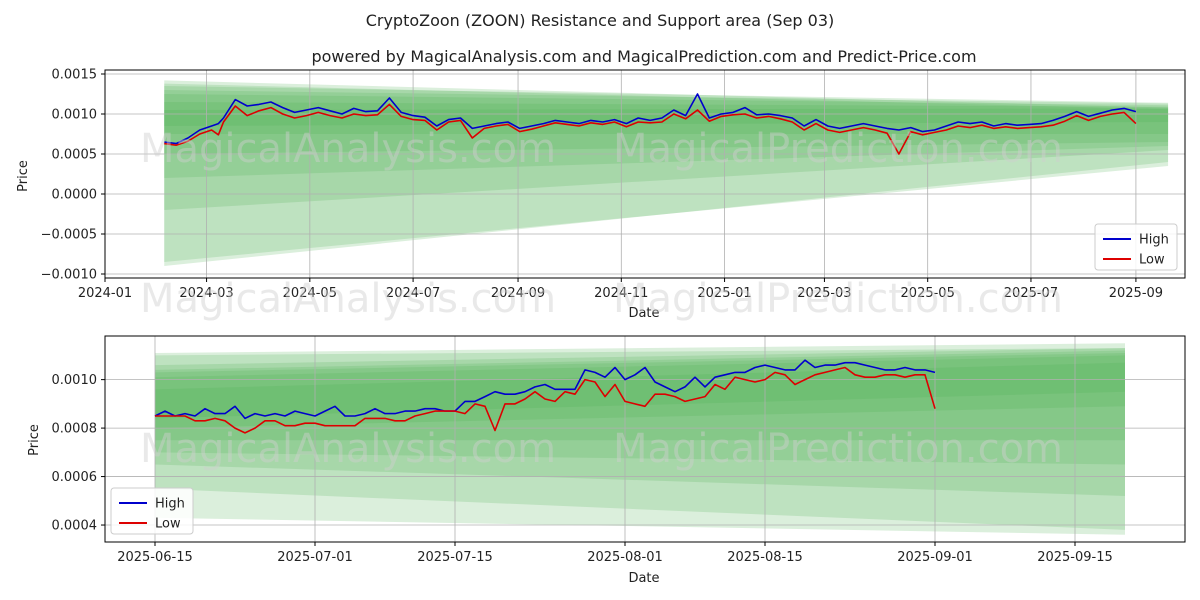  Describe the element at coordinates (75, 477) in the screenshot. I see `bottom-chart-ytick-label: 0.0006` at that location.